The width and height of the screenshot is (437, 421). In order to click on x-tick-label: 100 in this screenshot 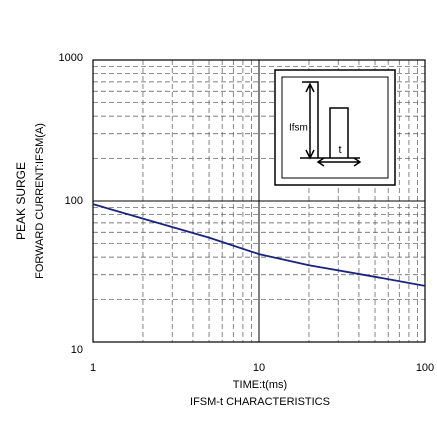, I will do `click(425, 368)`.